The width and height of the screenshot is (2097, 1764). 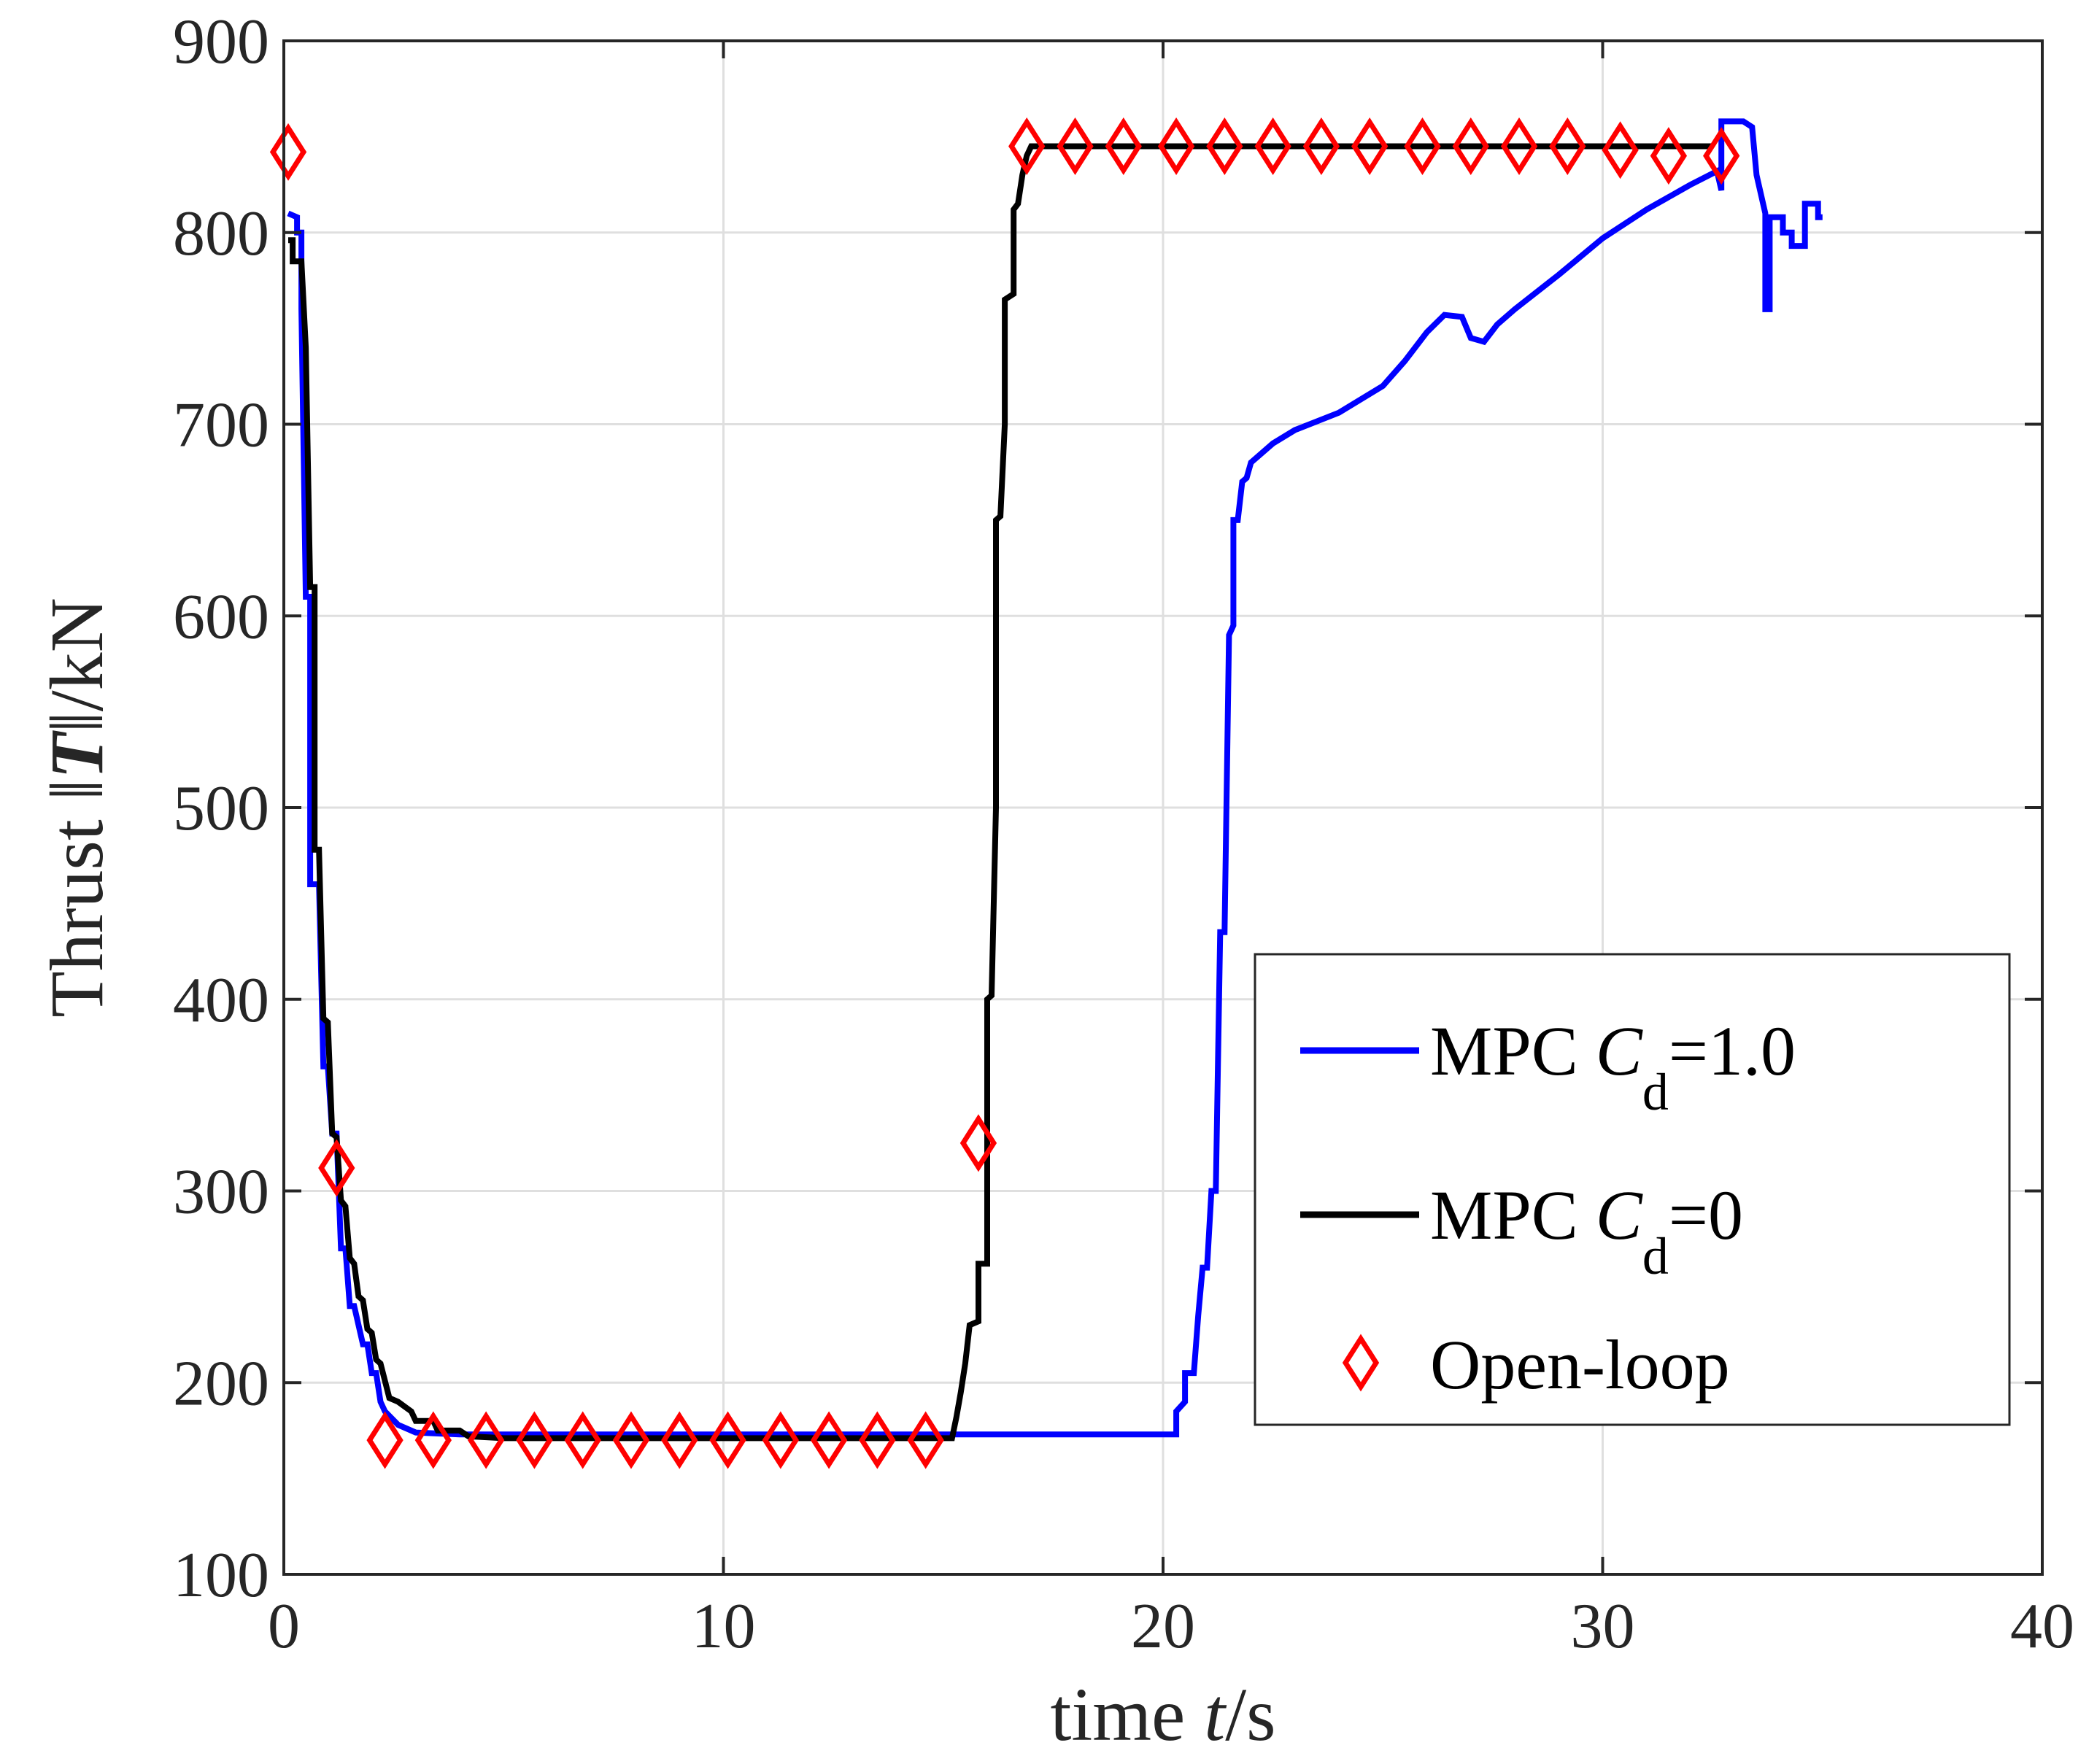 I want to click on x-tick-label: 10, so click(x=724, y=1626).